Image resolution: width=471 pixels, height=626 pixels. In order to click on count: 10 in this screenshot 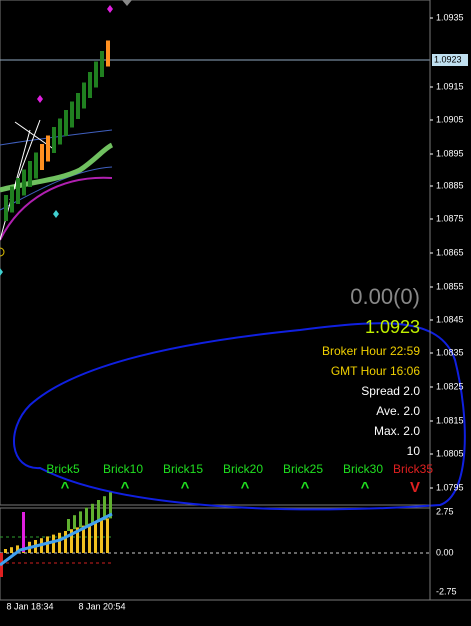, I will do `click(414, 451)`.